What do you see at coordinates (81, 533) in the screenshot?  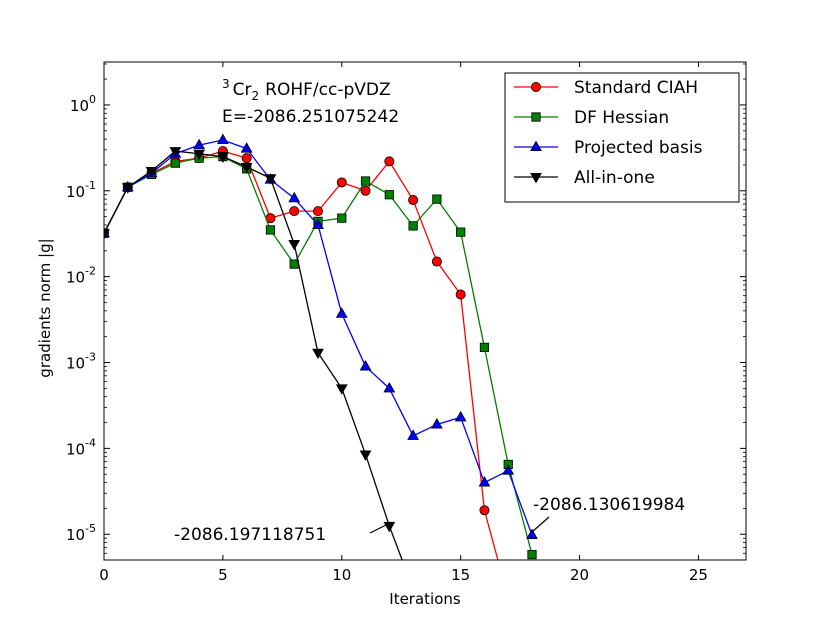 I see `y-tick-label: 10⁻⁵` at bounding box center [81, 533].